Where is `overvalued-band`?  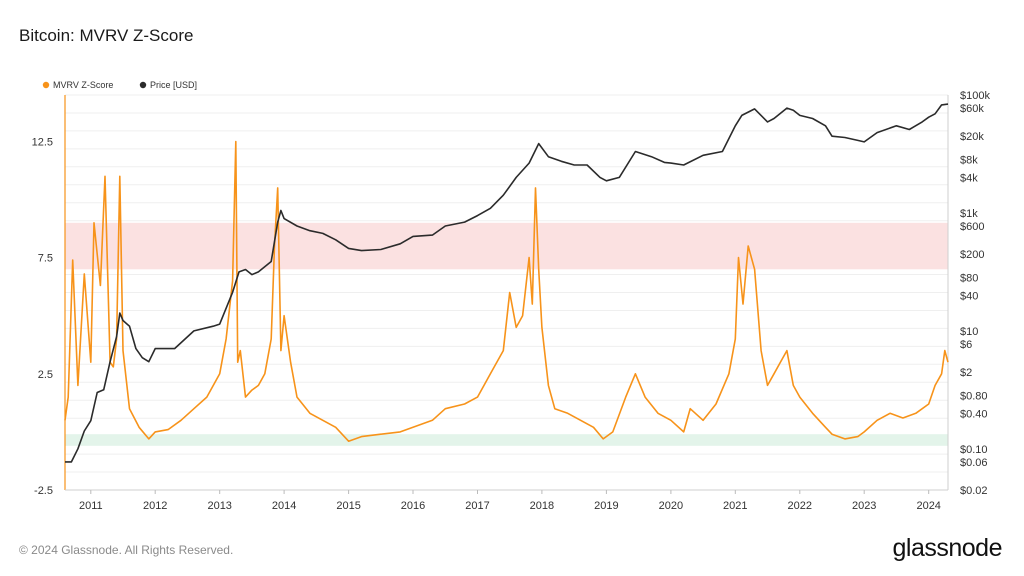 overvalued-band is located at coordinates (506, 246).